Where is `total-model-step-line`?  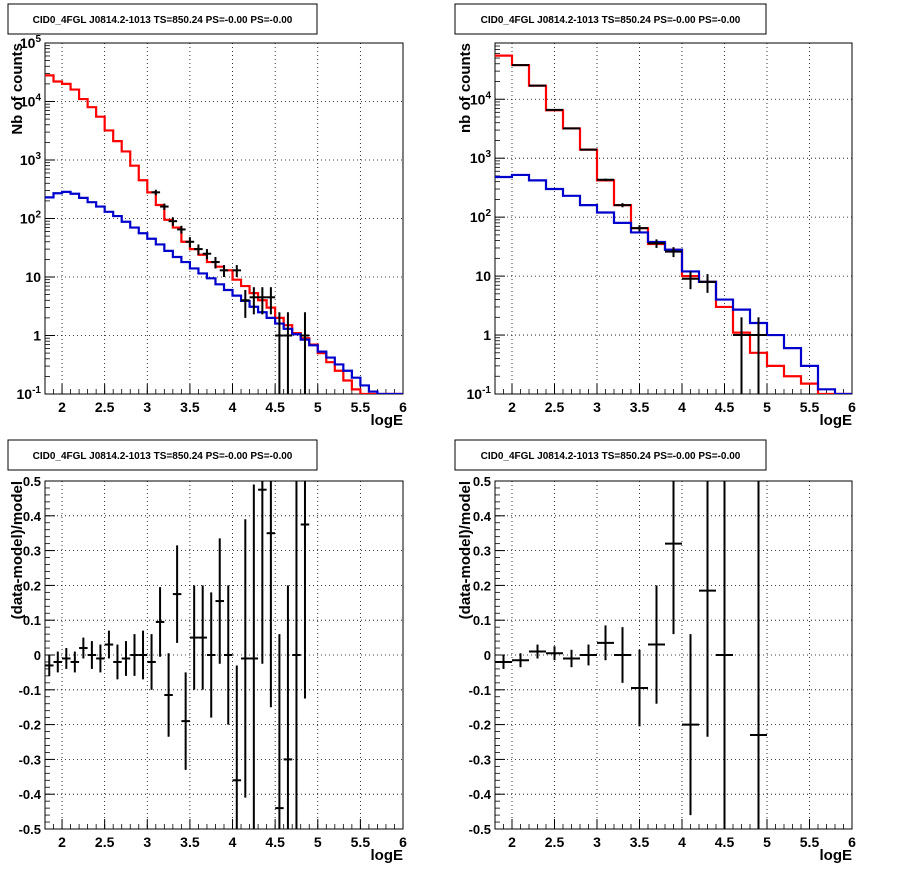
total-model-step-line is located at coordinates (224, 234).